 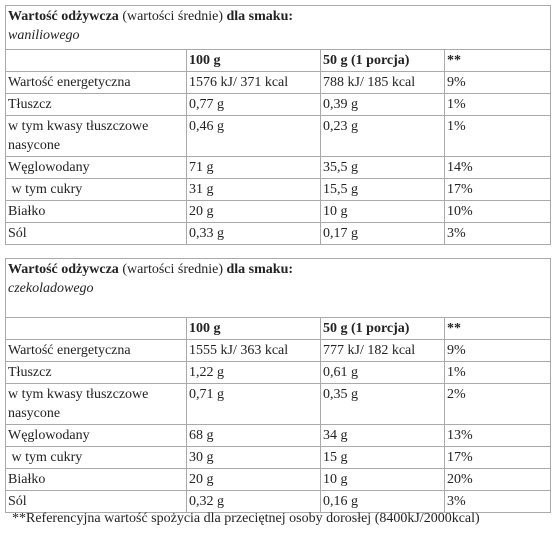 I want to click on row: Białko 20 g 10 g 10%, so click(x=278, y=211).